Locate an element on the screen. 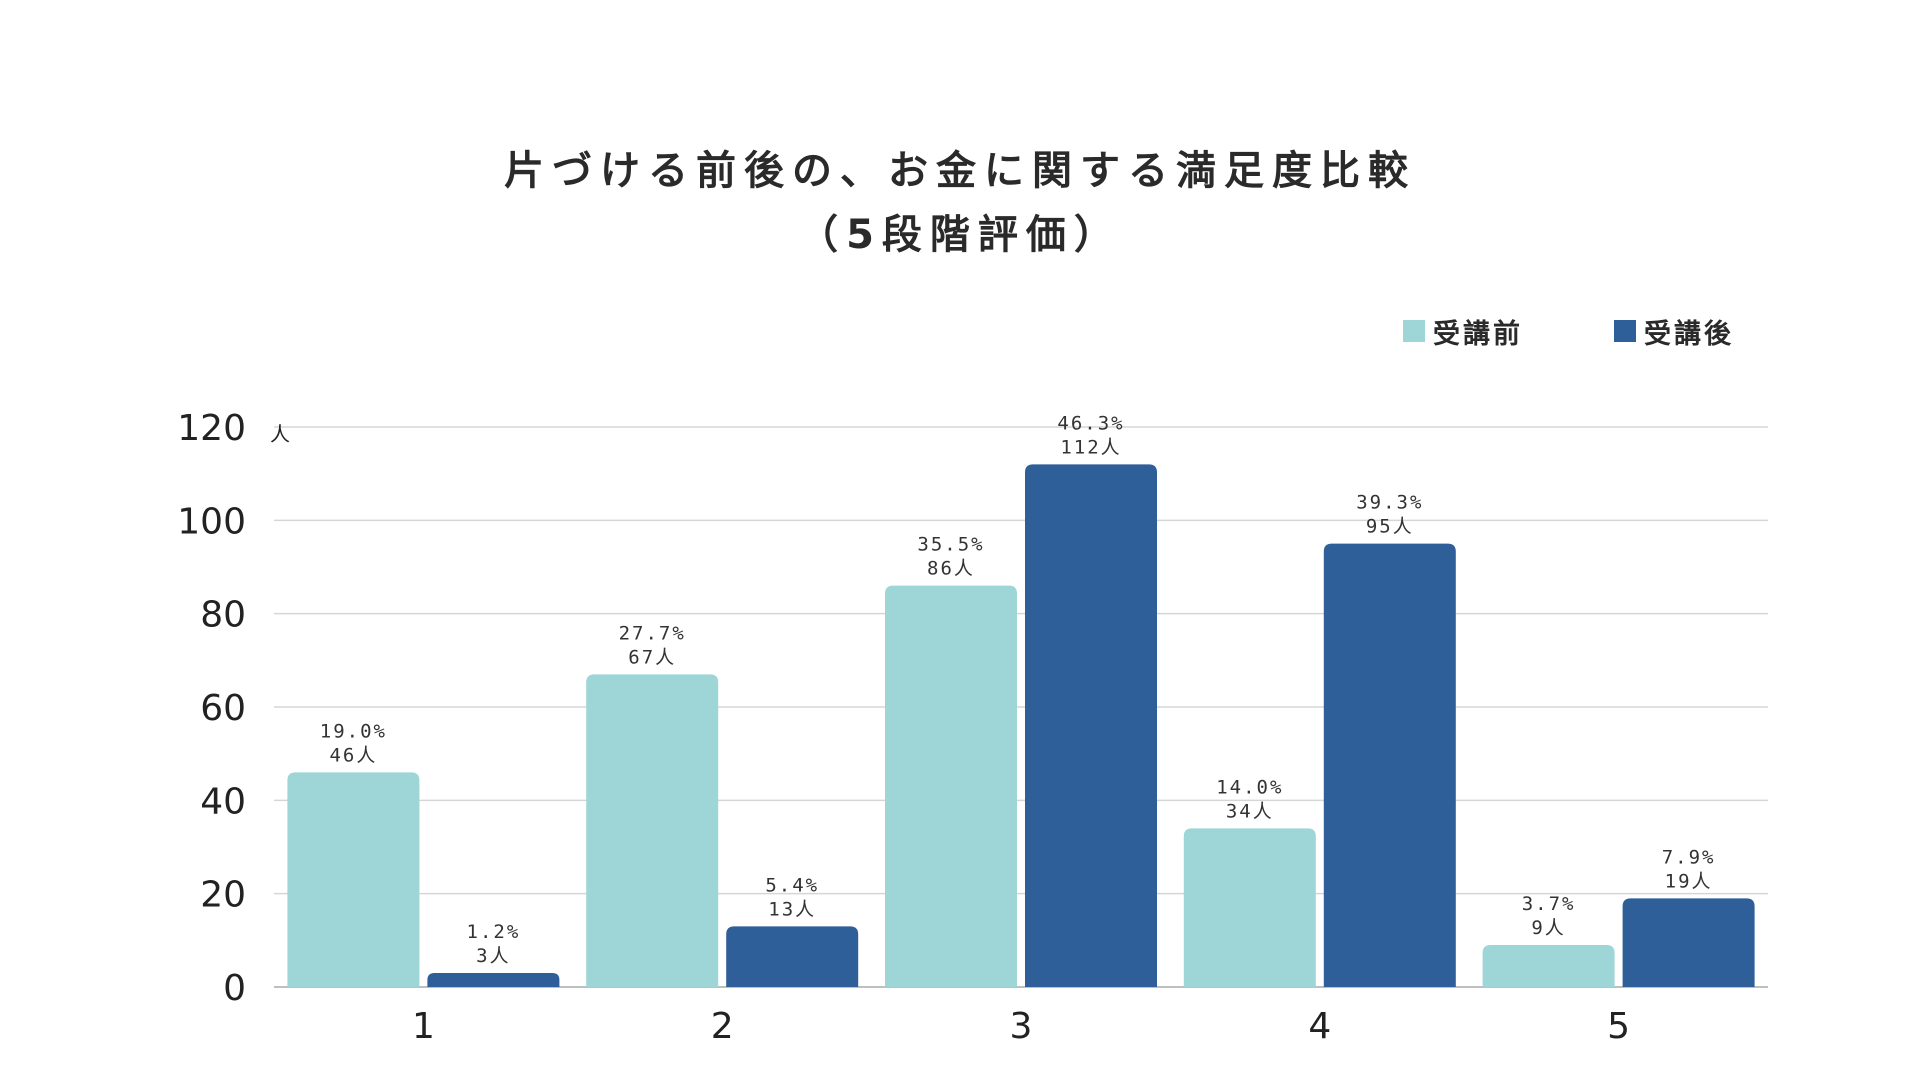 The width and height of the screenshot is (1920, 1080). y-tick-label-40: 40 is located at coordinates (223, 801).